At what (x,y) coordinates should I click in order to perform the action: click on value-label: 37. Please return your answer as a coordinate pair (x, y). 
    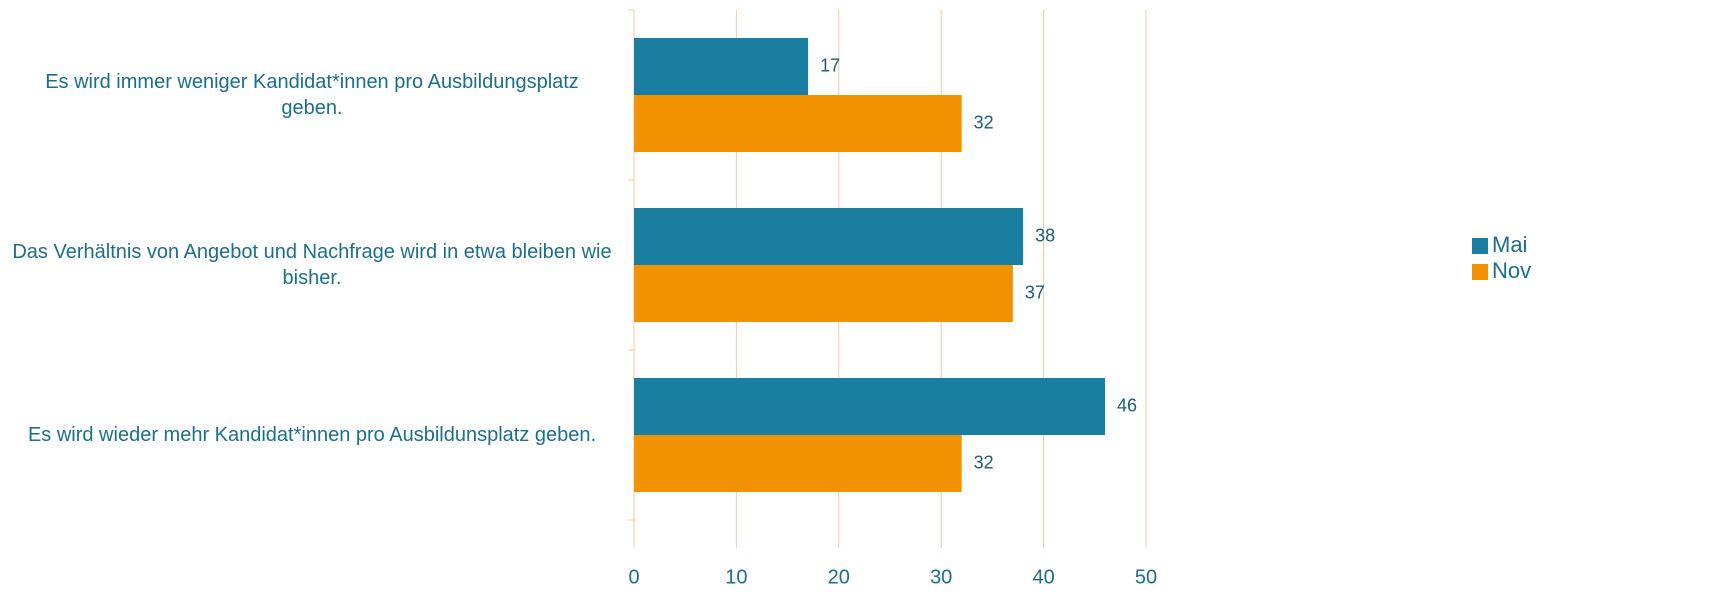
    Looking at the image, I should click on (1035, 292).